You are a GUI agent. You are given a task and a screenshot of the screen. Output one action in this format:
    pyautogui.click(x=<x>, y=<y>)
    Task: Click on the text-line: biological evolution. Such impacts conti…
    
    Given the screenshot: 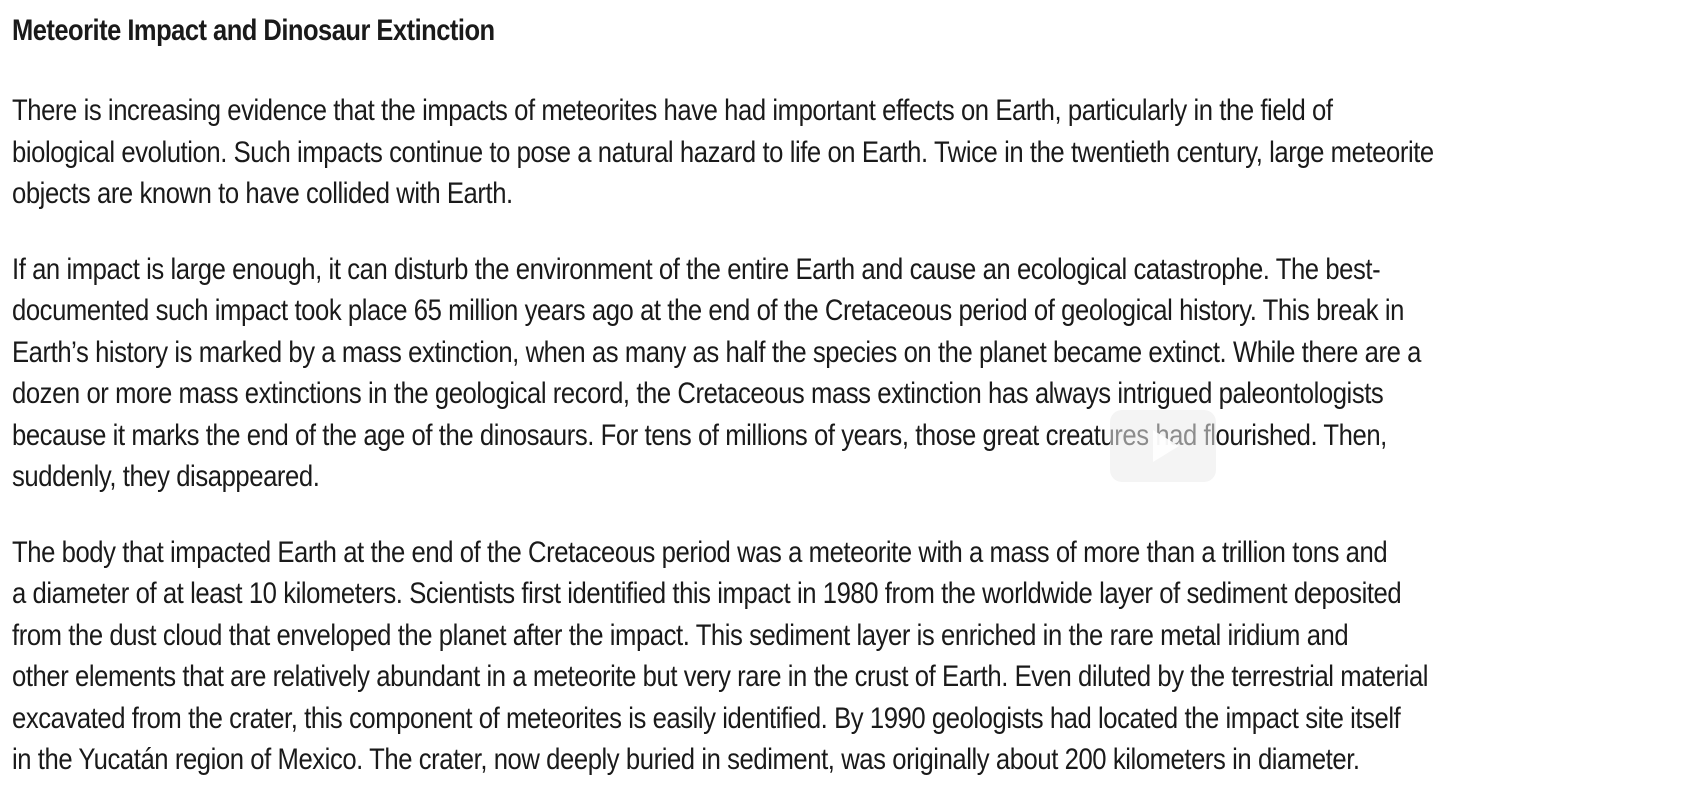 What is the action you would take?
    pyautogui.click(x=723, y=152)
    